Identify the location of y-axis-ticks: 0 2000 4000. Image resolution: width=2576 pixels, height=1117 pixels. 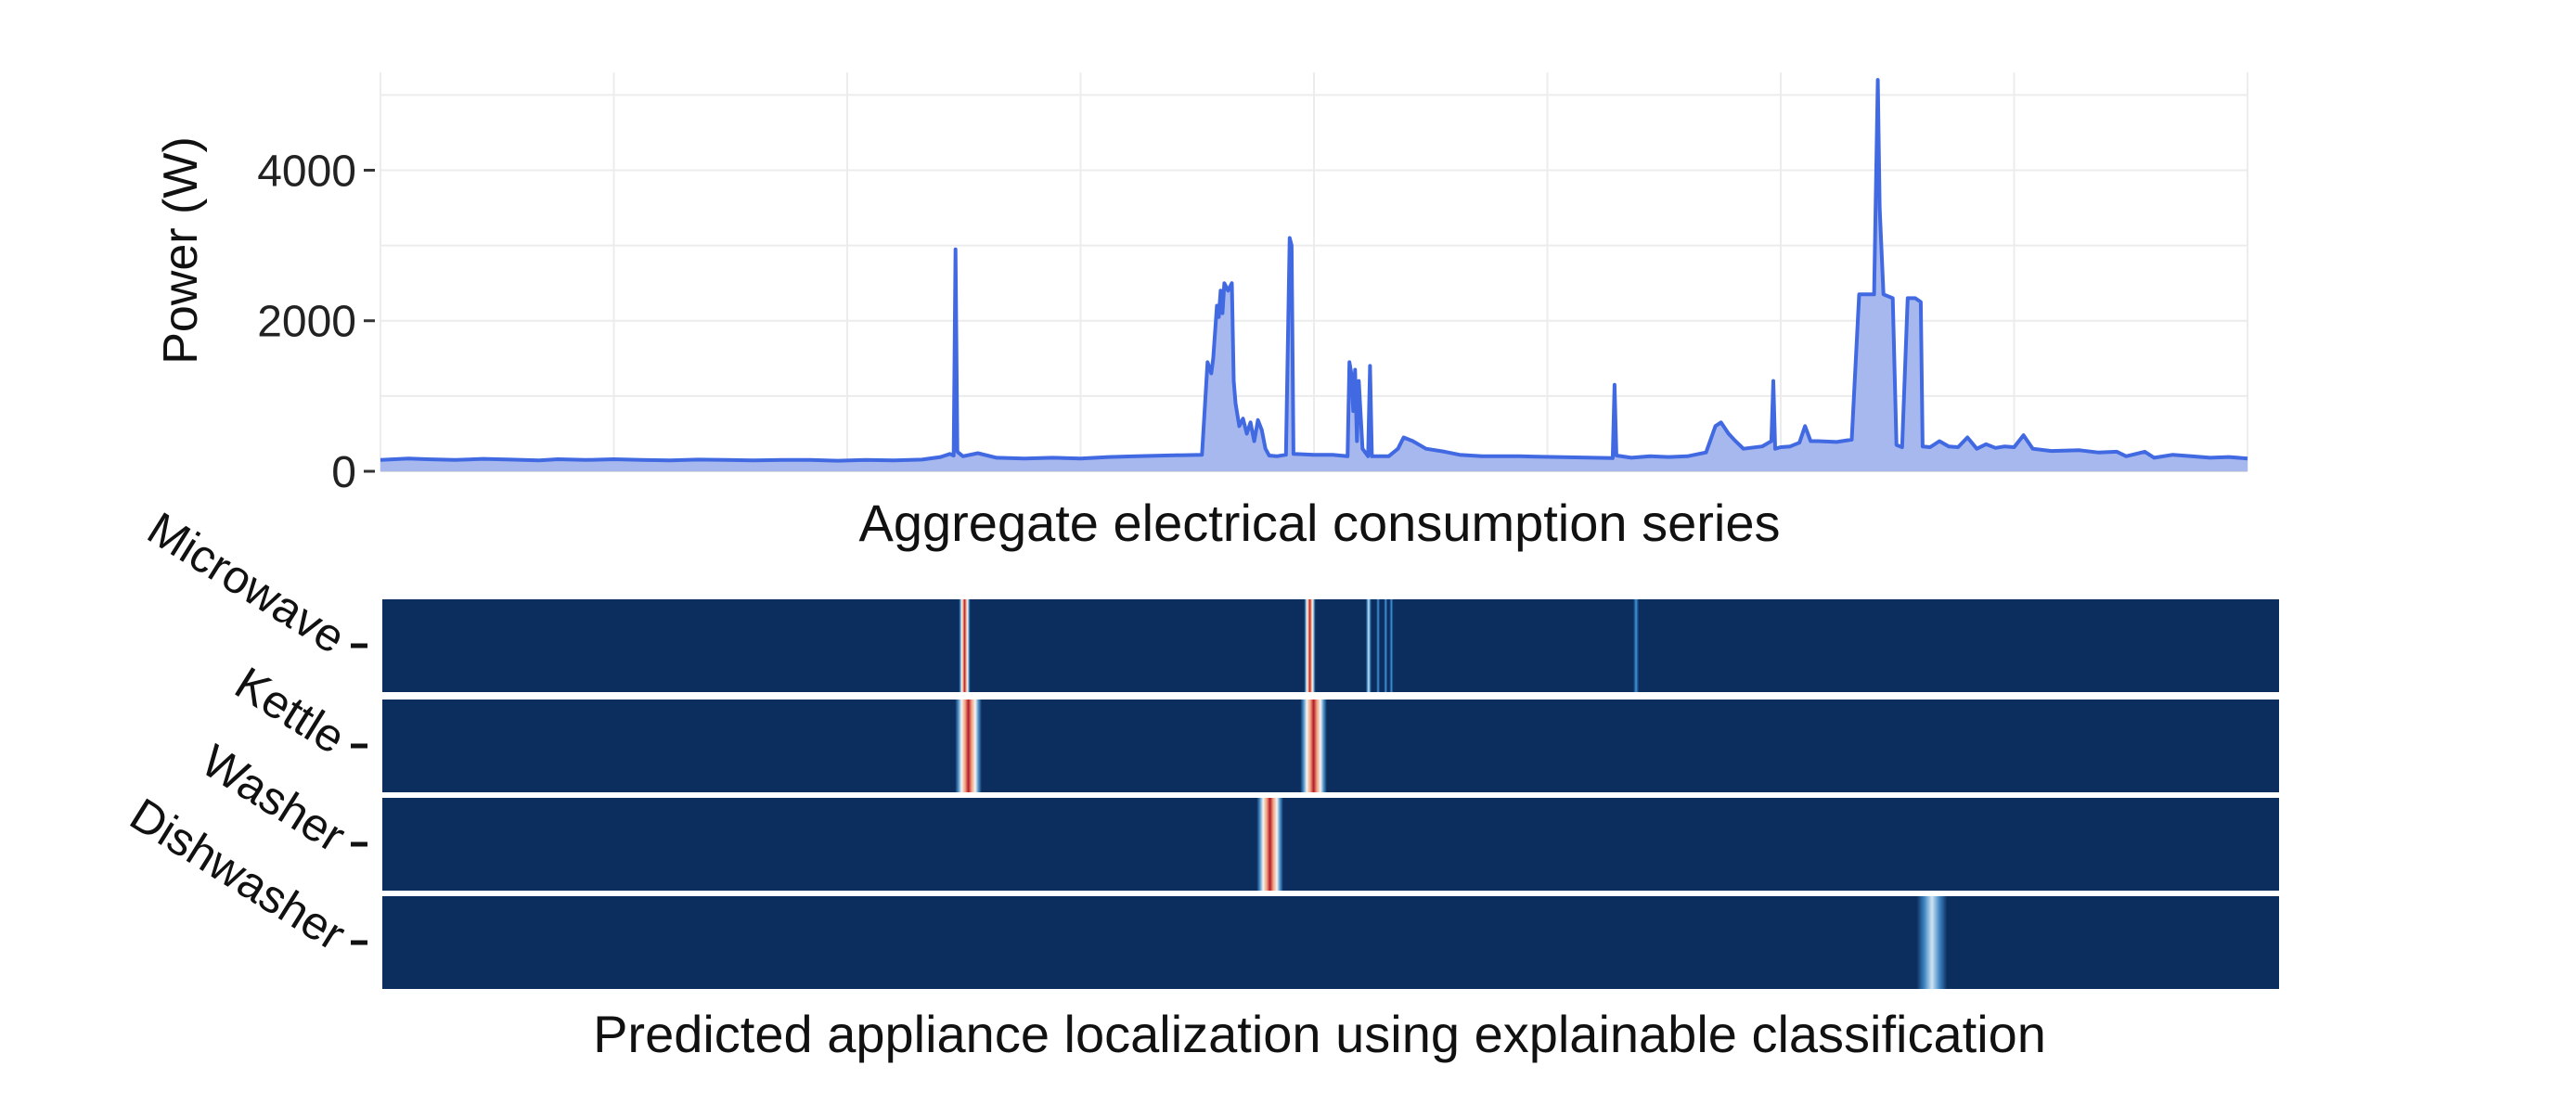
(316, 322).